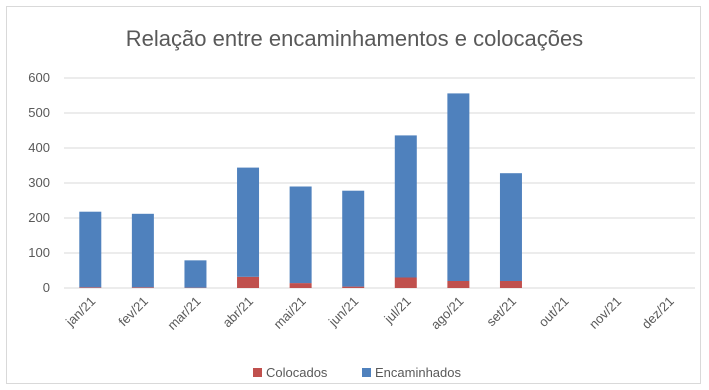  I want to click on y-tick-label: 200, so click(39, 217).